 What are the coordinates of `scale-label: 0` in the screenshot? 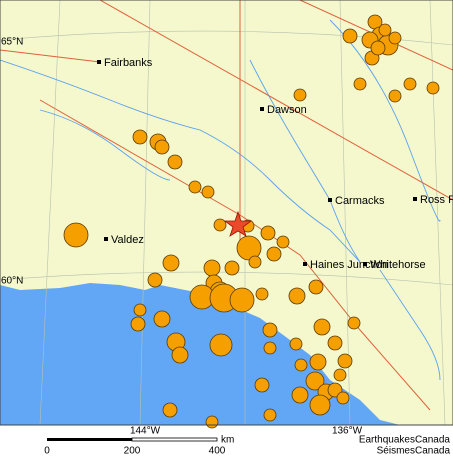 It's located at (47, 451).